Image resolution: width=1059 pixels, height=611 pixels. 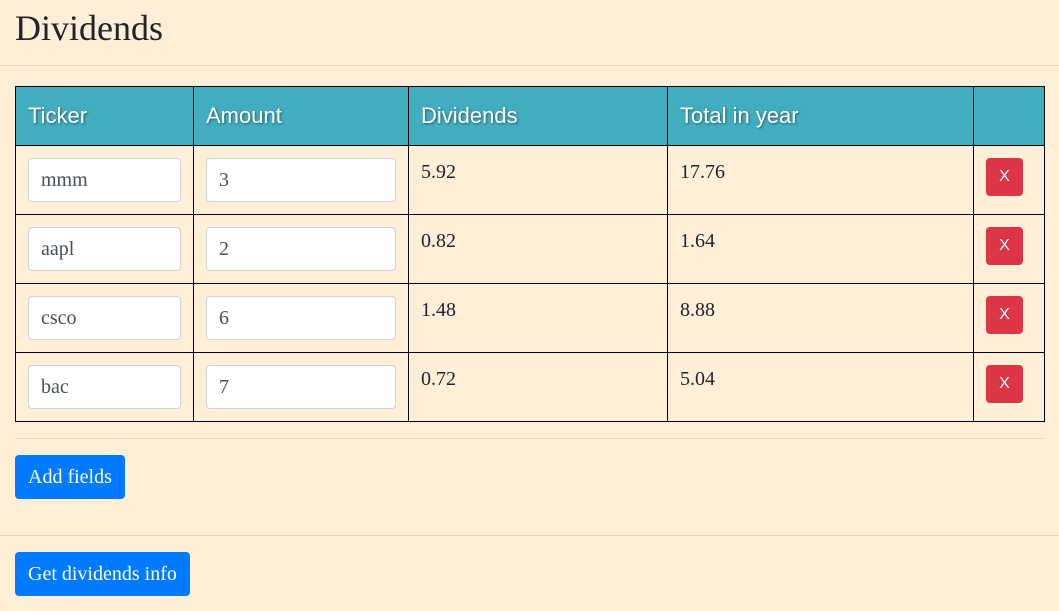 I want to click on column-header-actions, so click(x=1009, y=116).